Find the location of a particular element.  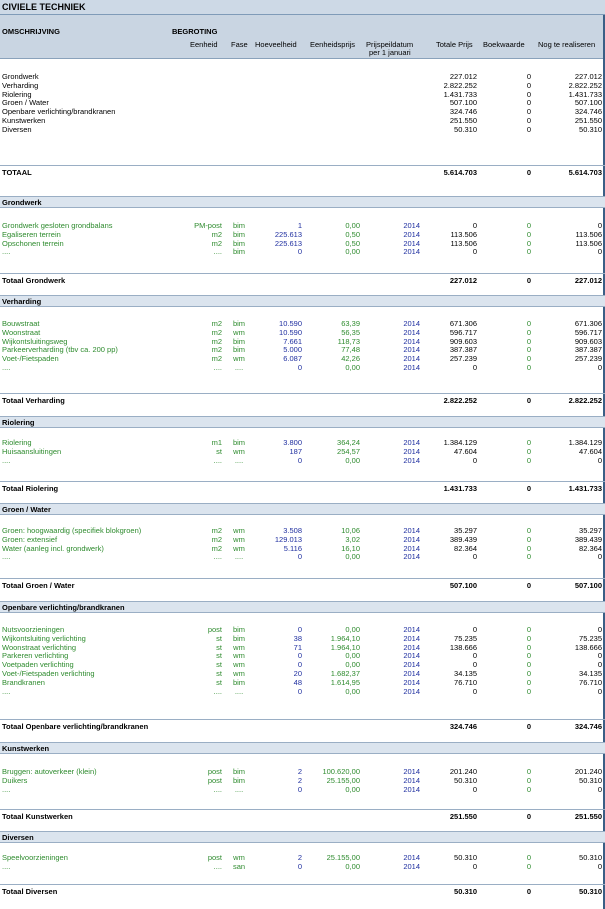

summary-total: 251.550 is located at coordinates (463, 120).